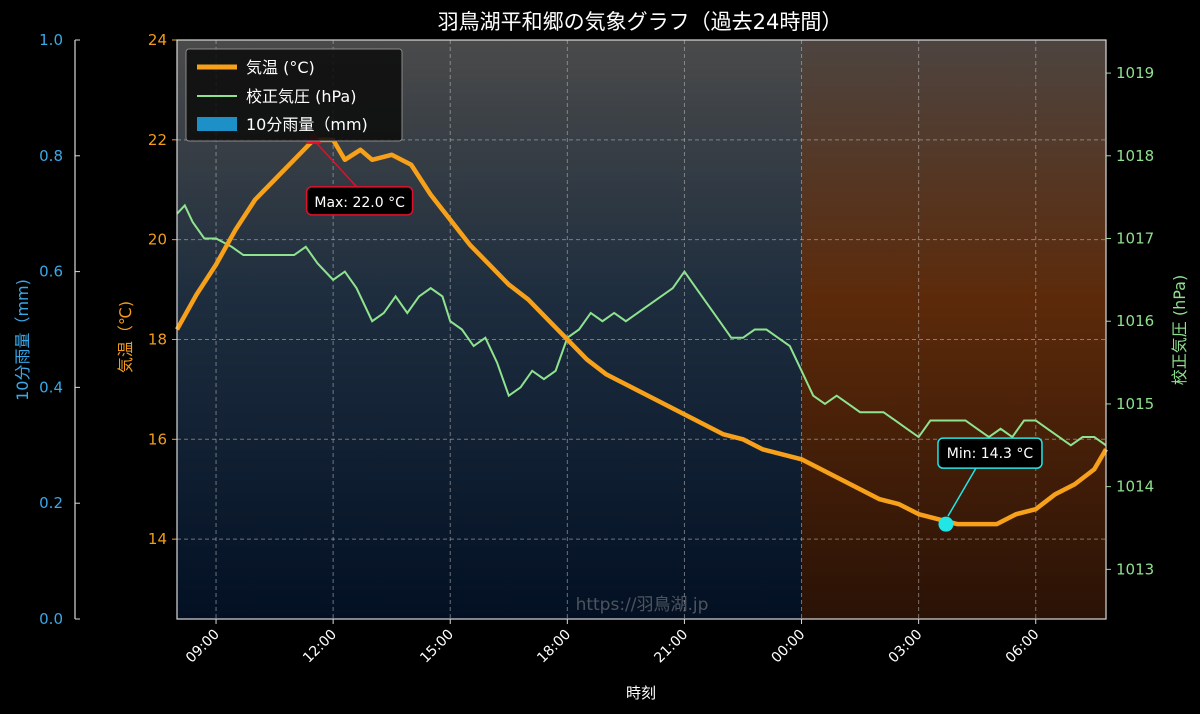 The image size is (1200, 714). What do you see at coordinates (203, 647) in the screenshot?
I see `x-tick-label: 09:00` at bounding box center [203, 647].